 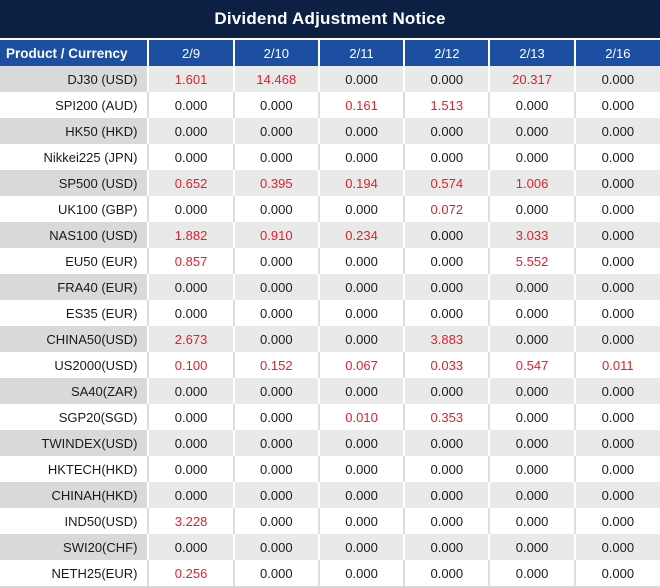 I want to click on table-row: EU50 (EUR) 0.857 0.000 0.000 0.000 5.552 0.000, so click(x=330, y=261).